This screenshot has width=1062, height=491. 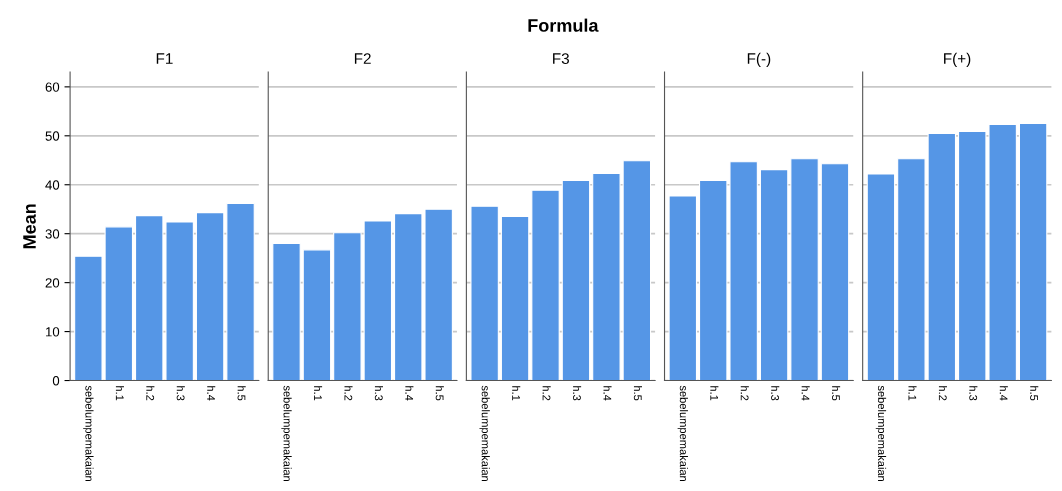 What do you see at coordinates (164, 58) in the screenshot?
I see `chart-title: F1` at bounding box center [164, 58].